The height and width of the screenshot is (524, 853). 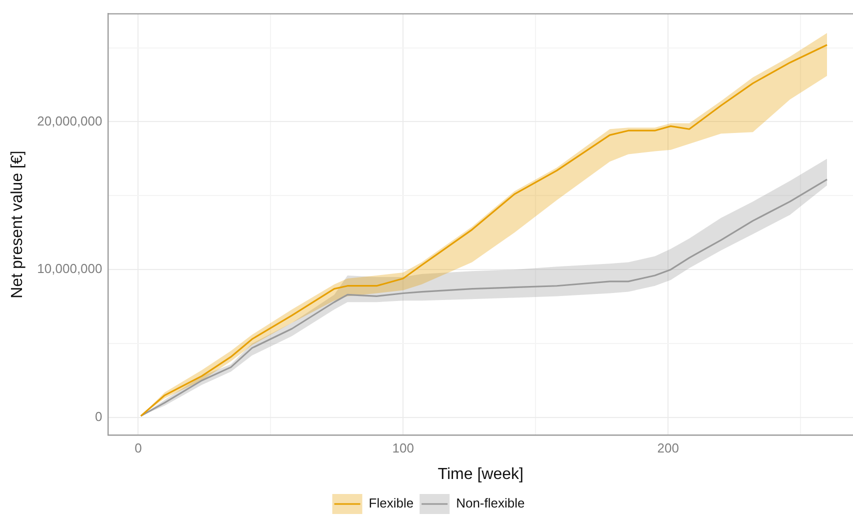 What do you see at coordinates (481, 474) in the screenshot?
I see `x-axis-title: Time [week]` at bounding box center [481, 474].